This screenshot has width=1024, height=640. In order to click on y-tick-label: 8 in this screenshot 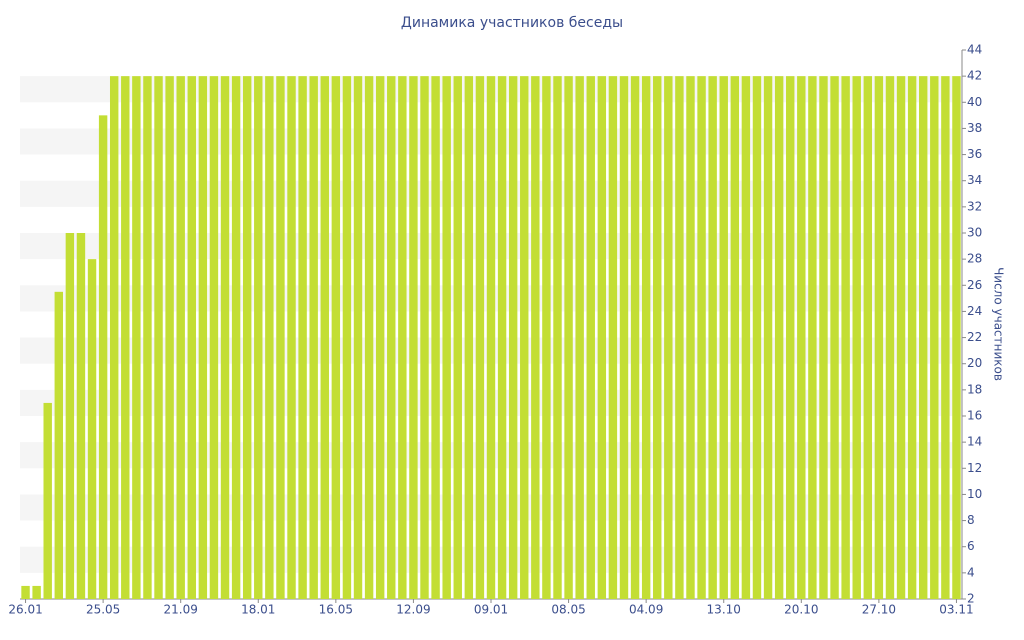, I will do `click(971, 520)`.